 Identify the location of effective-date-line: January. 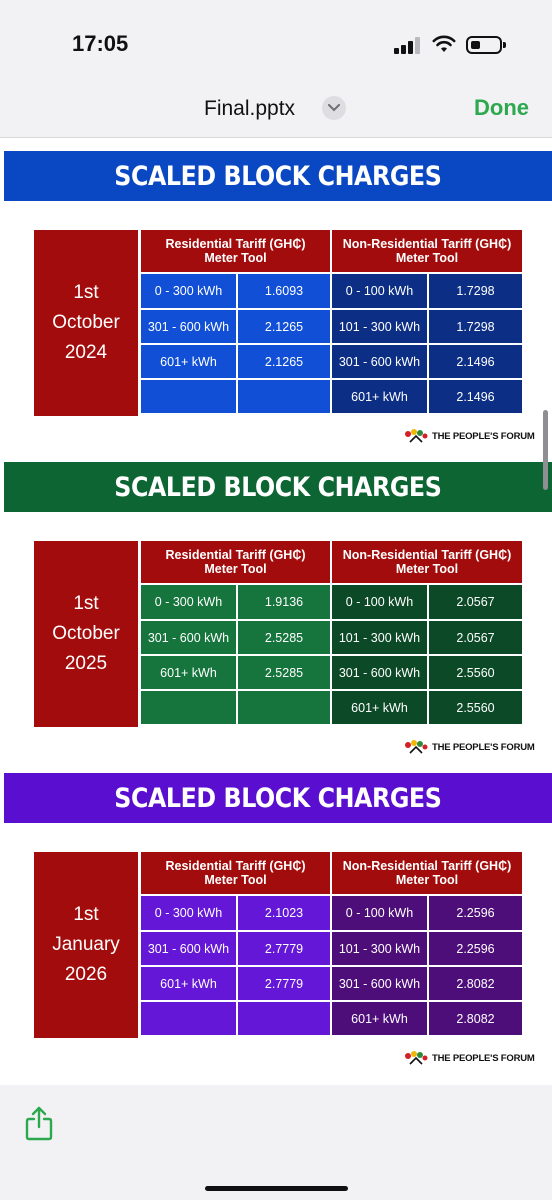
(86, 944).